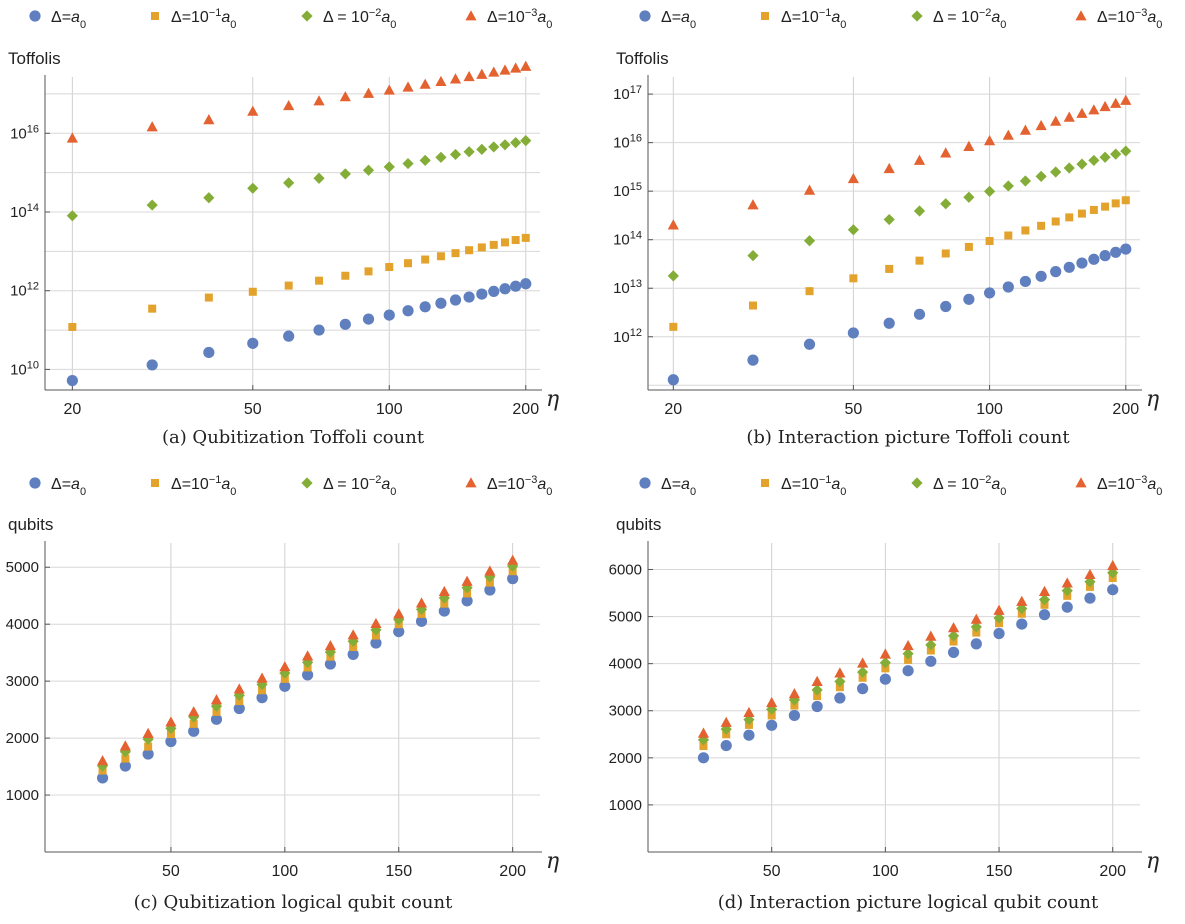 The height and width of the screenshot is (924, 1185). Describe the element at coordinates (908, 437) in the screenshot. I see `figure-caption: (b) Interaction picture Toffoli count` at that location.